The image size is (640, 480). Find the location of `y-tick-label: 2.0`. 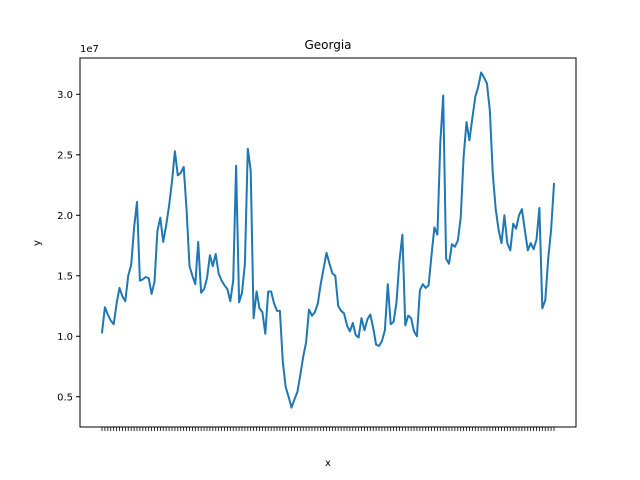

y-tick-label: 2.0 is located at coordinates (65, 216).